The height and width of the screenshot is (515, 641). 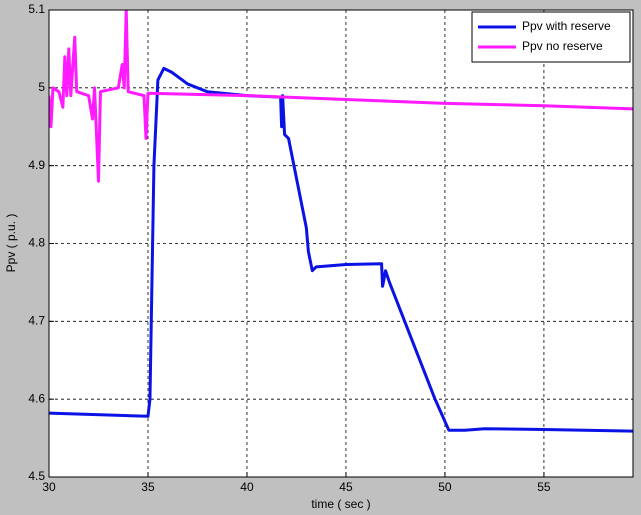 I want to click on x-tick-label: 50, so click(x=445, y=487).